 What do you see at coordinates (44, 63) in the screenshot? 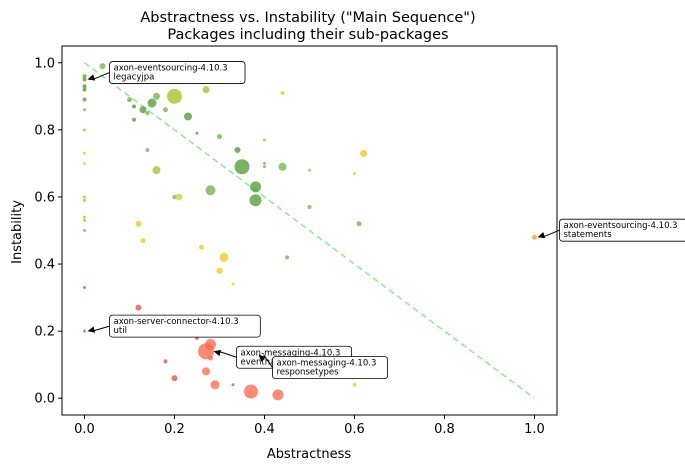
I see `y-tick-label: 1.0` at bounding box center [44, 63].